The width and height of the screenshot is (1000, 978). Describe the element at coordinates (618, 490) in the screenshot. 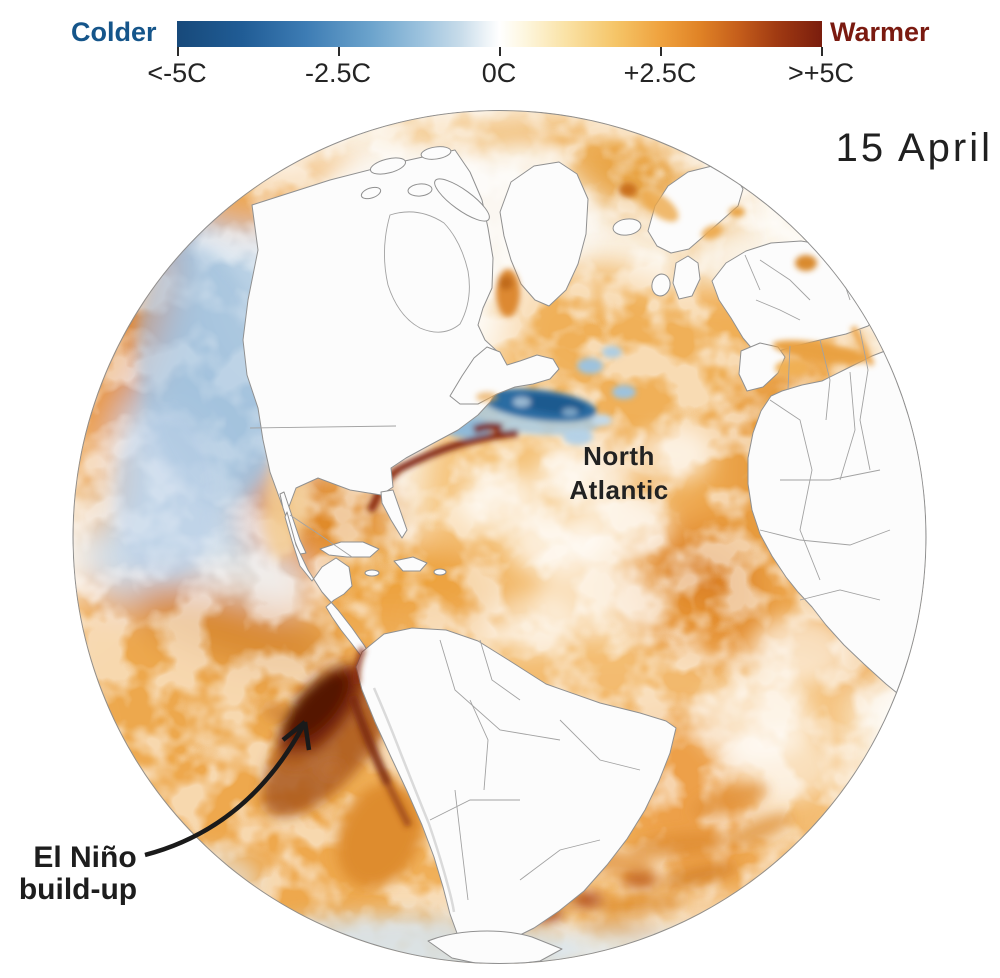

I see `svg-text: Atlantic` at that location.